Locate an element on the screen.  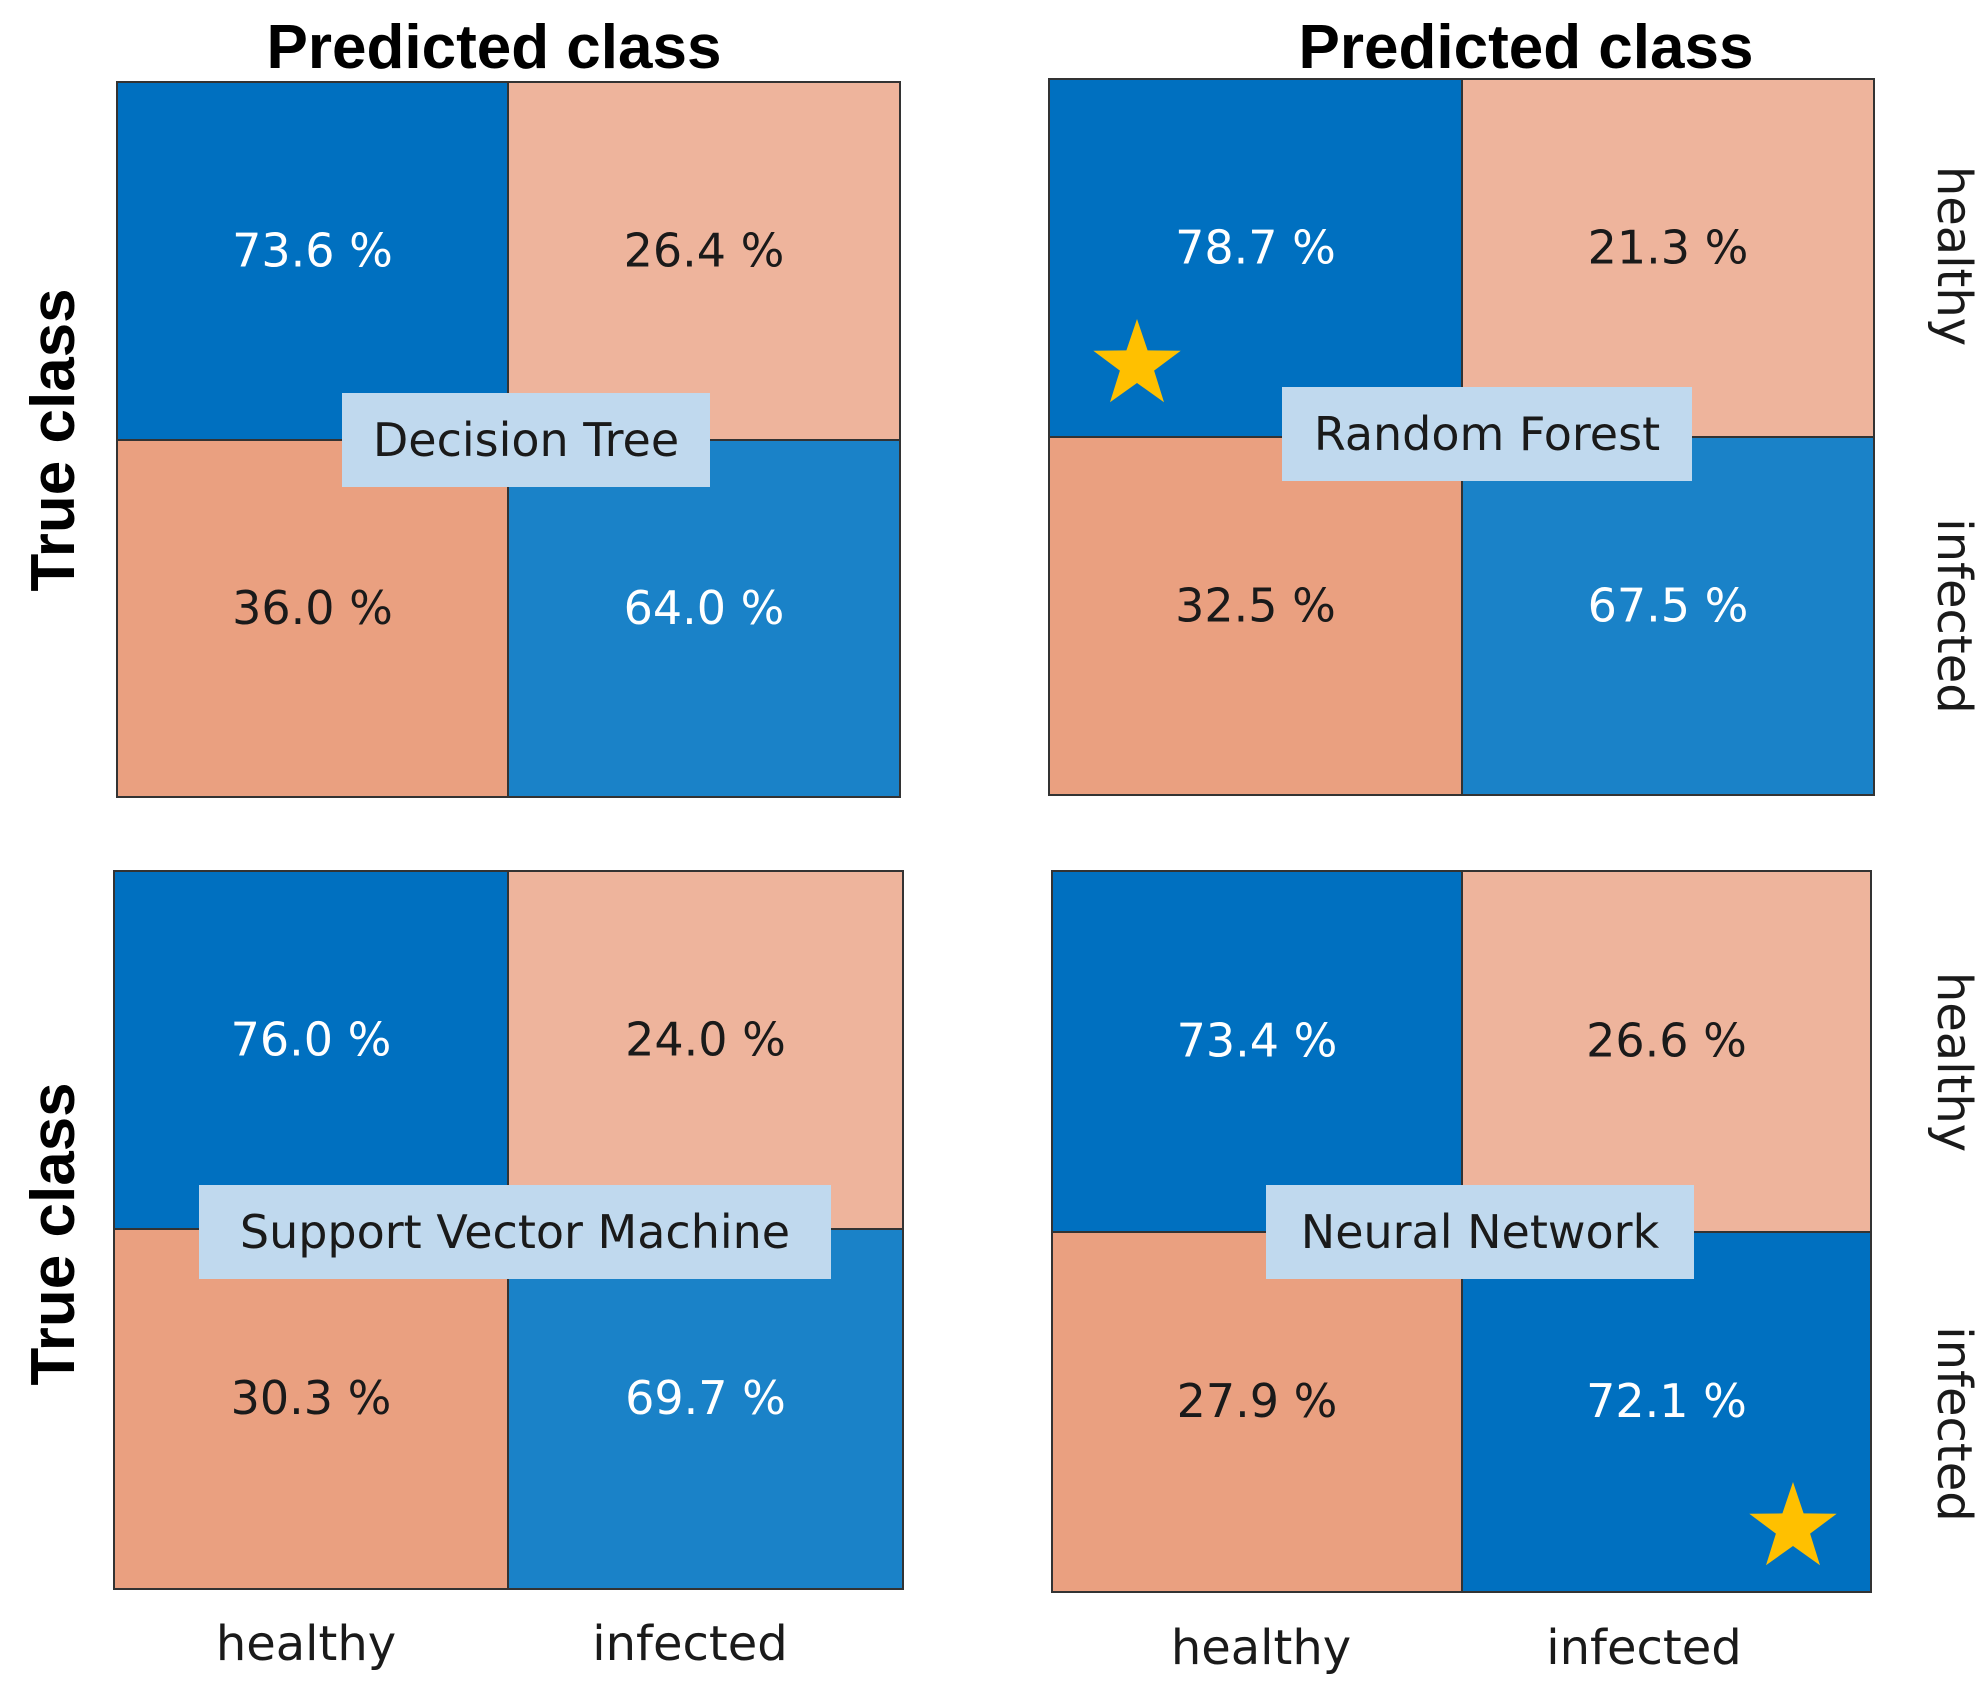
decision-tree-value-healthy-infected: 26.4 % is located at coordinates (704, 250).